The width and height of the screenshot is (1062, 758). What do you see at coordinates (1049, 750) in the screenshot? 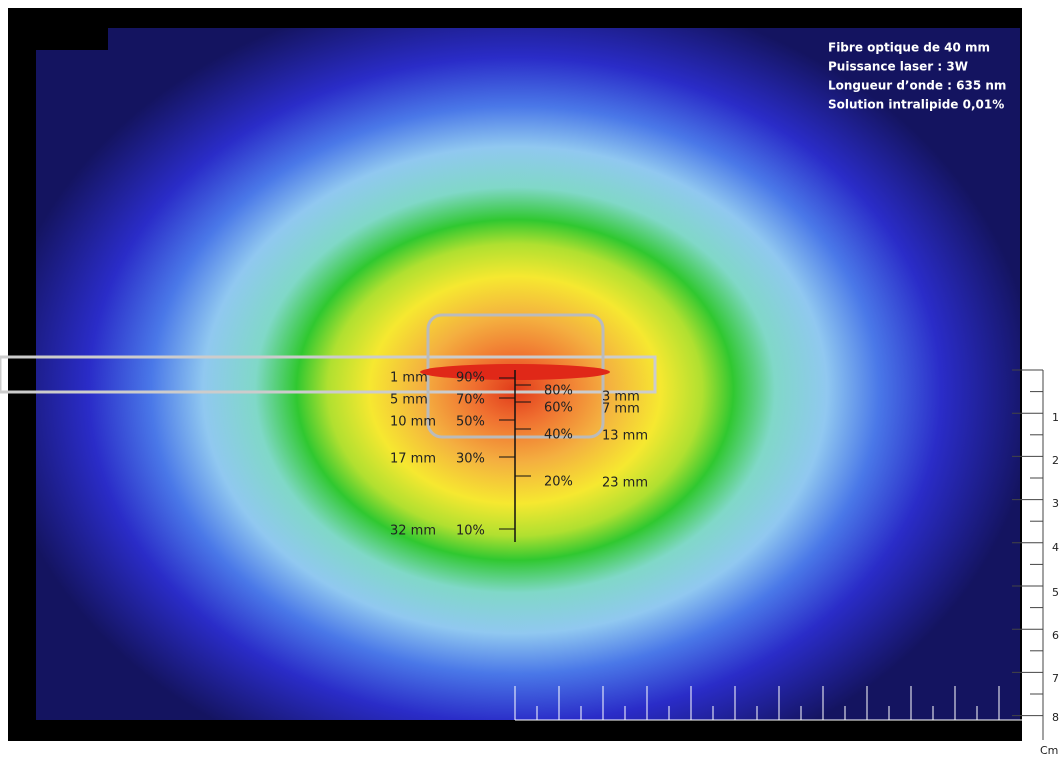
I see `scale-unit: Cm` at bounding box center [1049, 750].